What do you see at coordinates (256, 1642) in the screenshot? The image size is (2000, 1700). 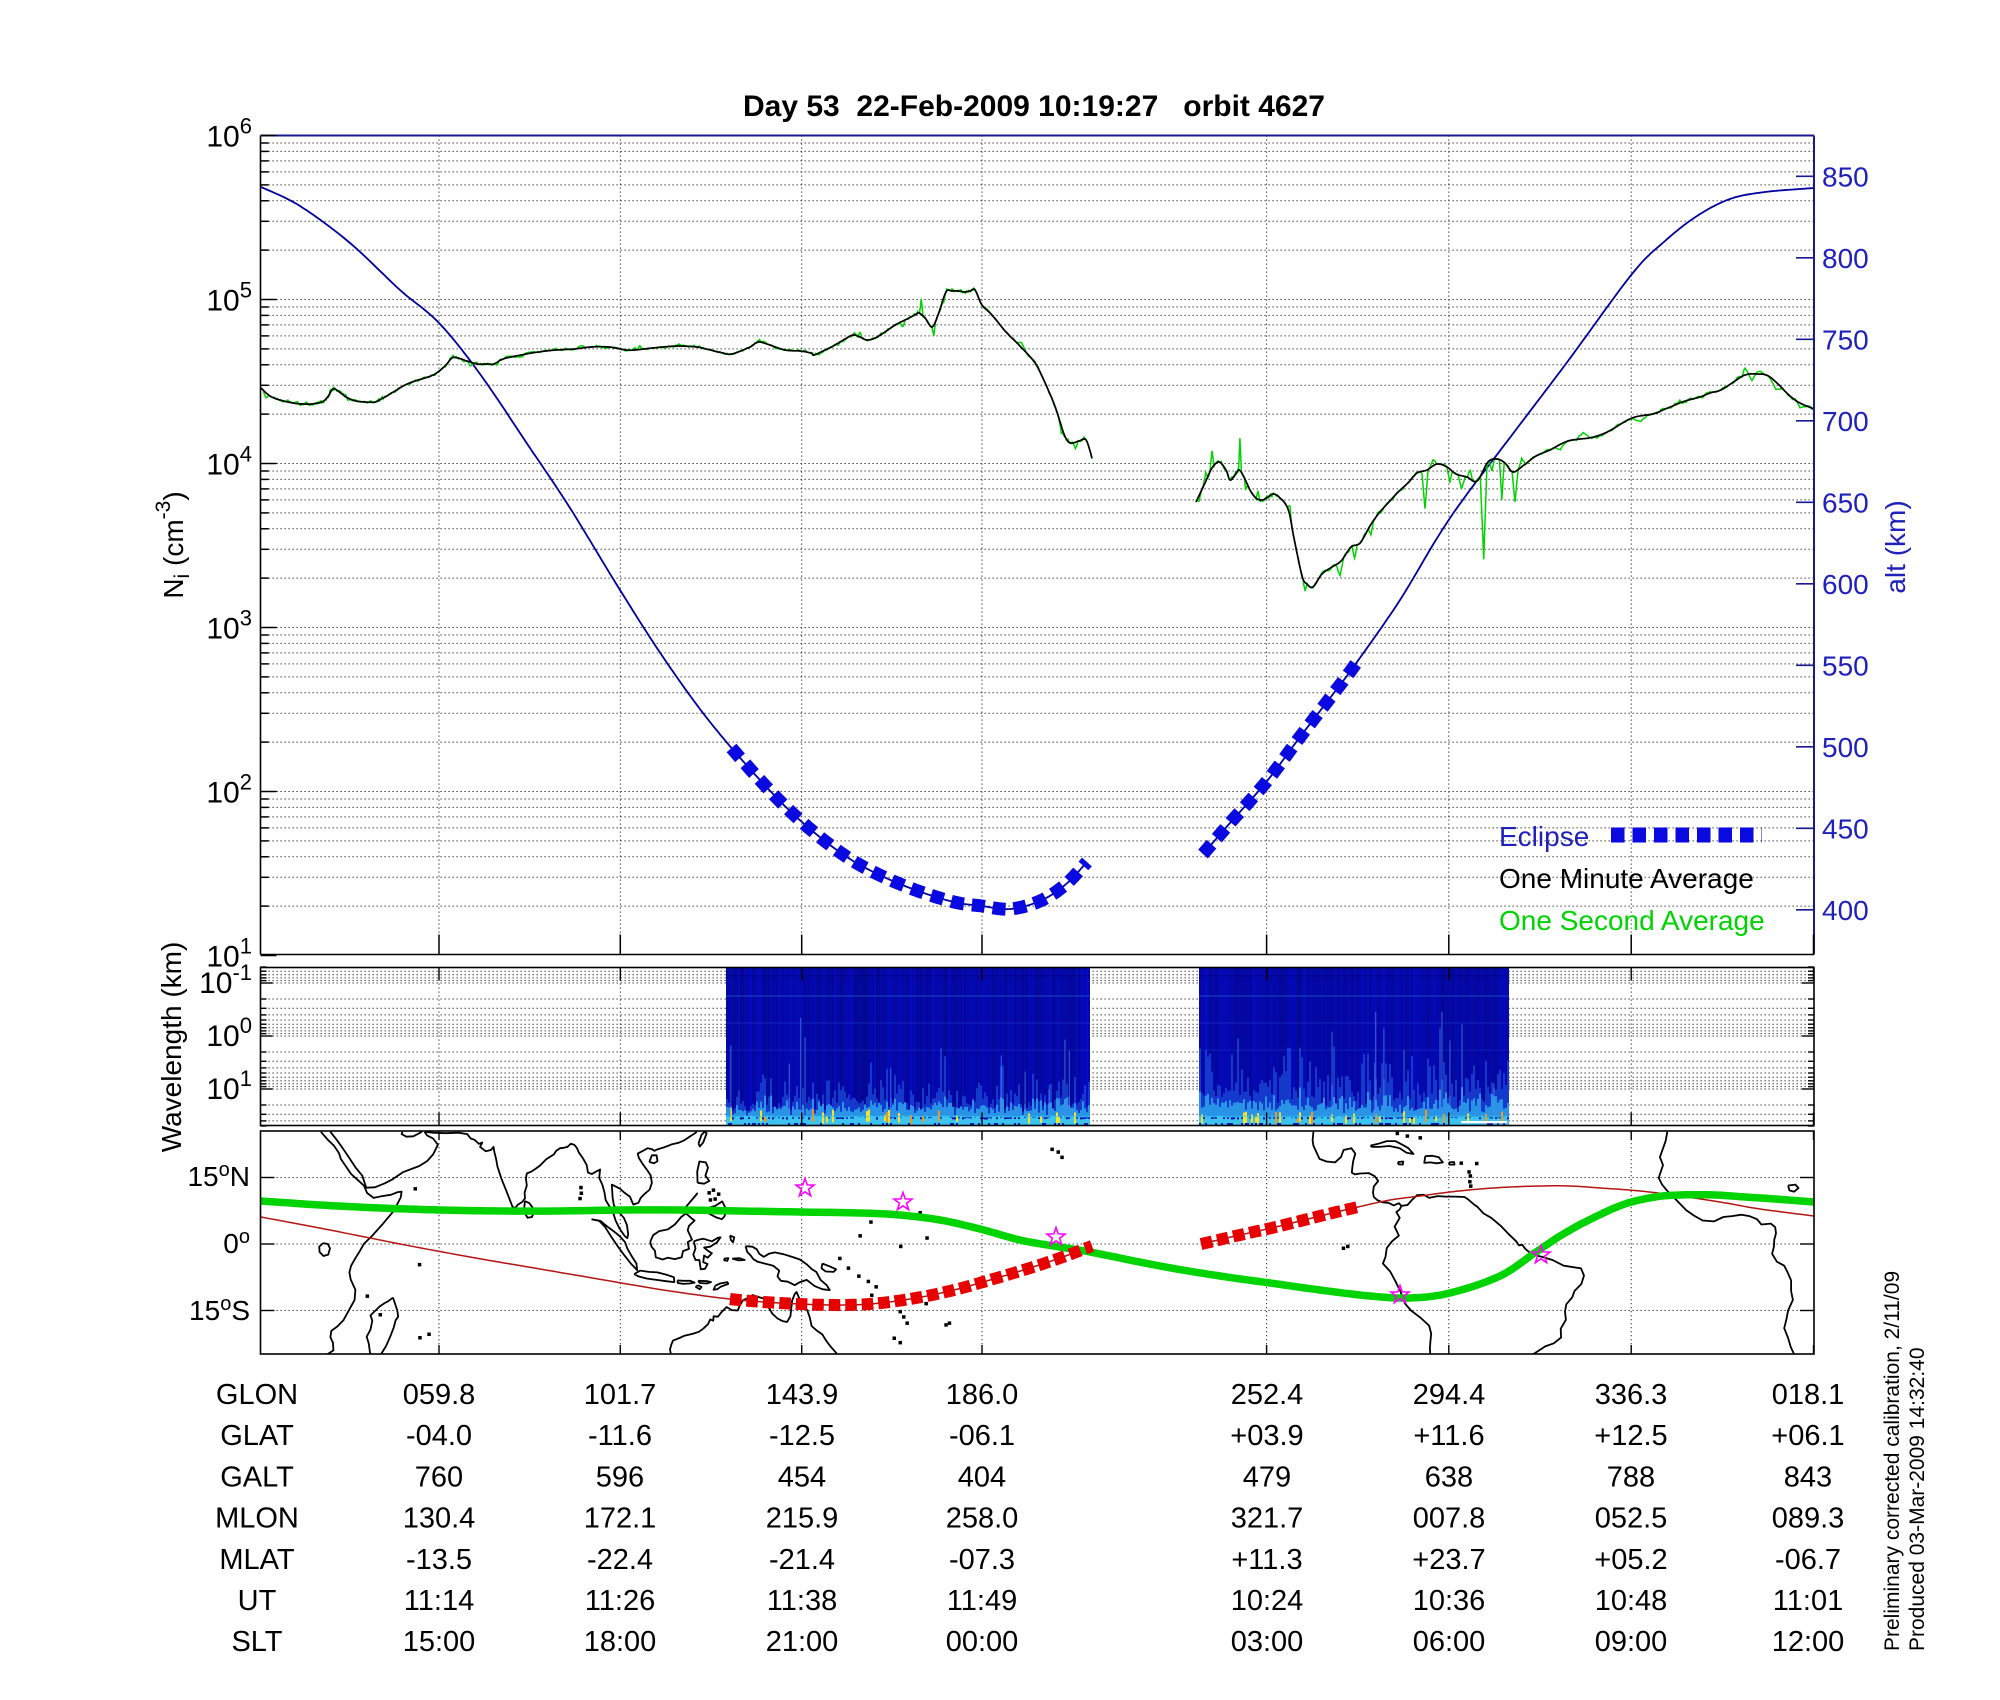 I see `svg-text: SLT` at bounding box center [256, 1642].